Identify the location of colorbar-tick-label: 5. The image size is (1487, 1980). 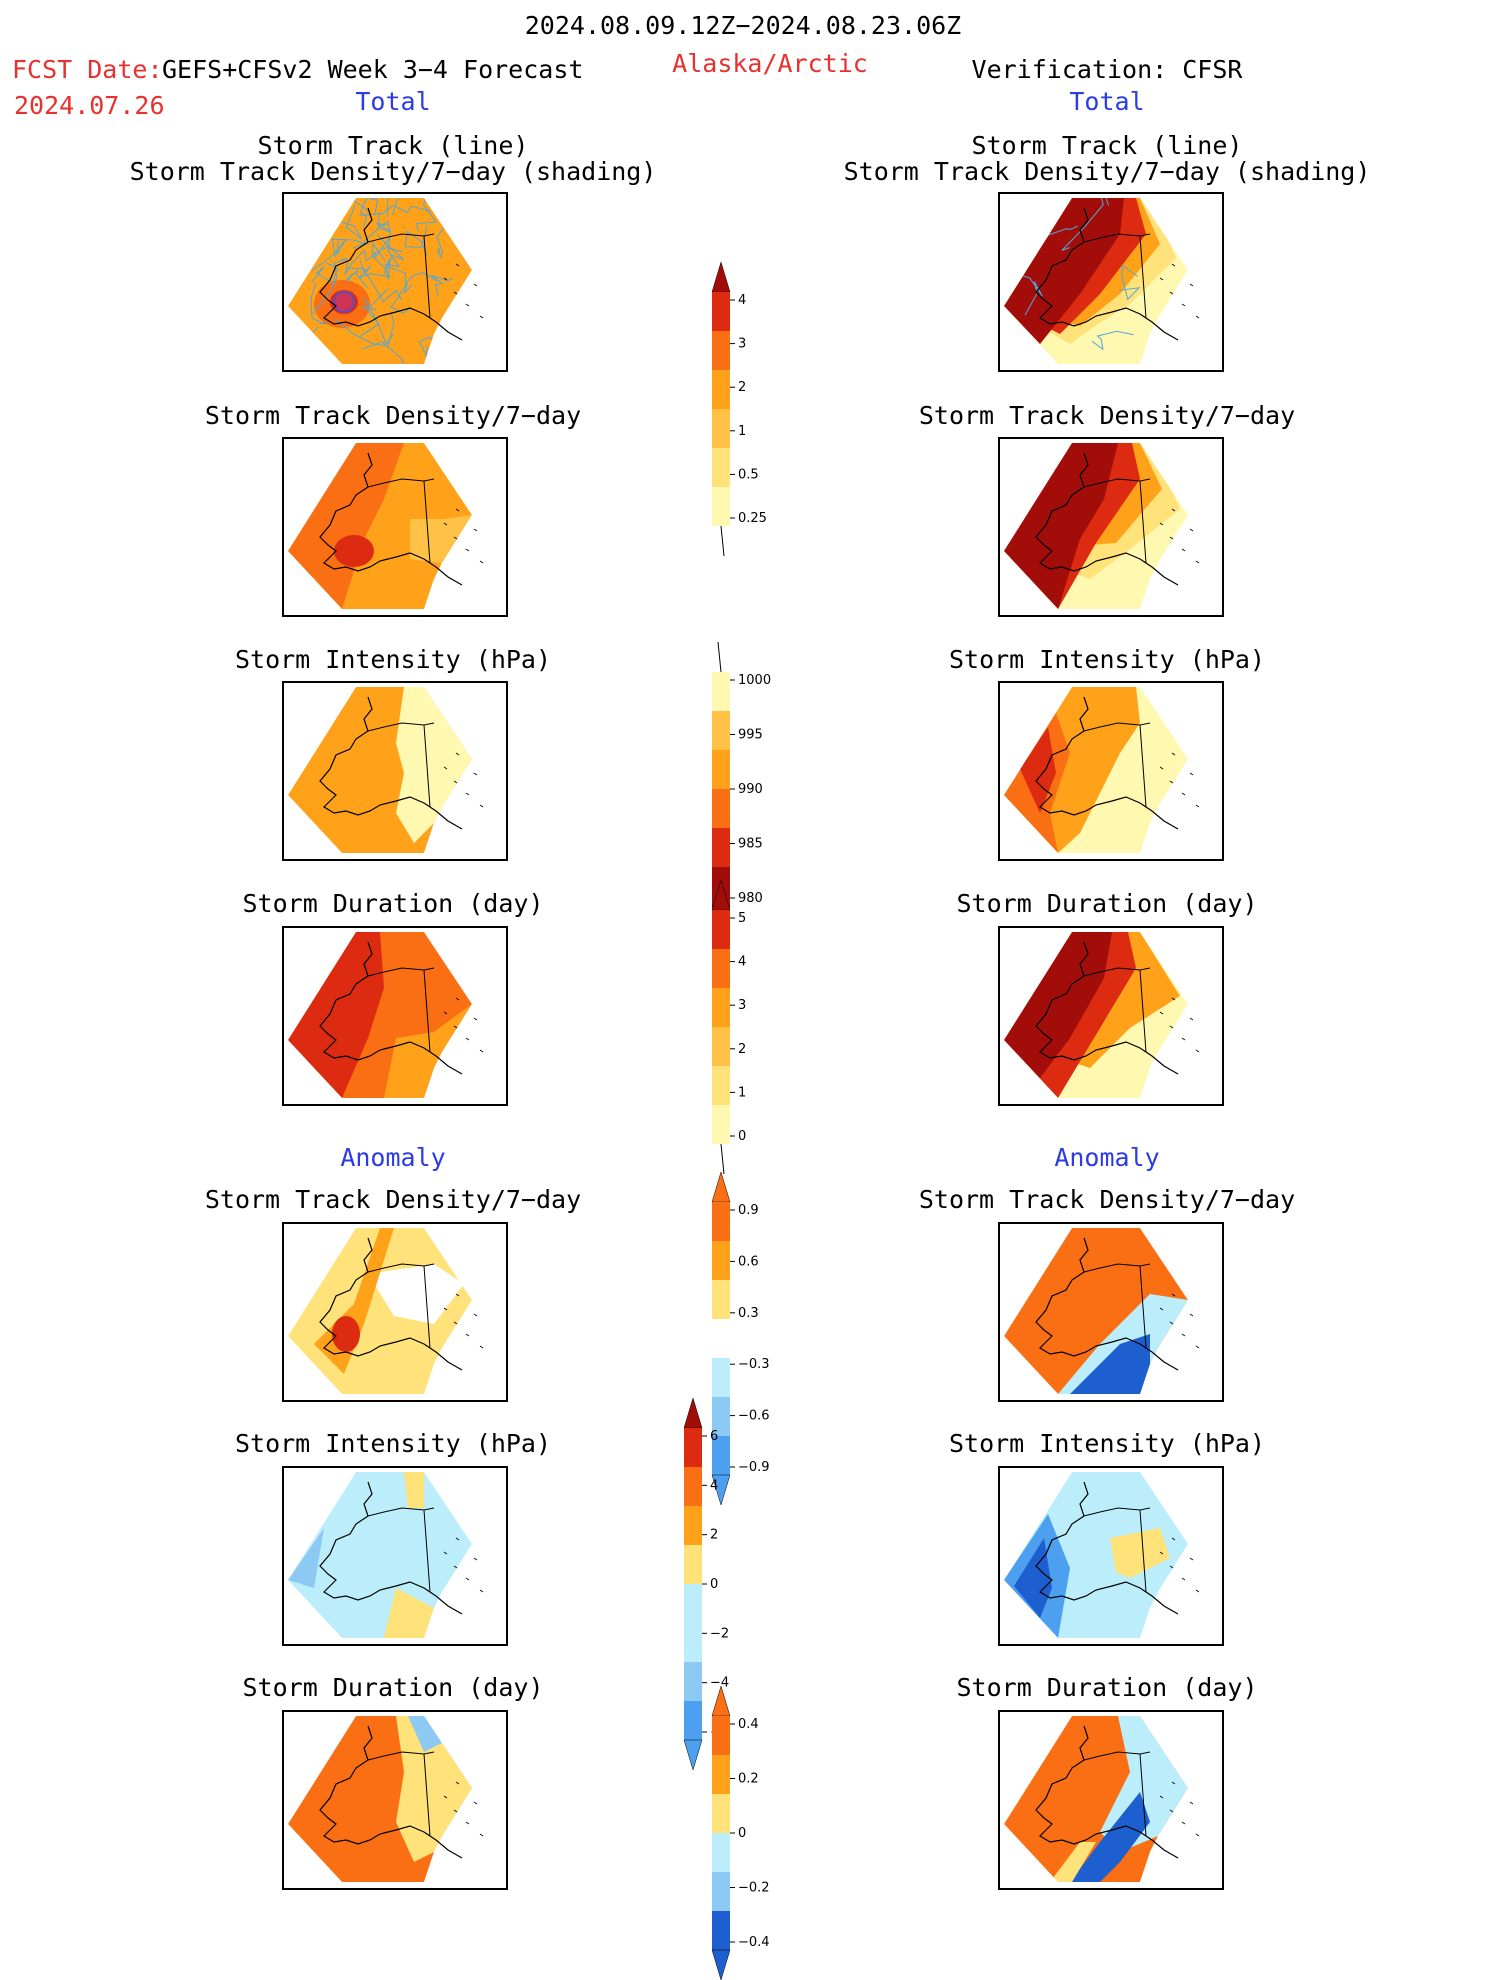
(742, 918).